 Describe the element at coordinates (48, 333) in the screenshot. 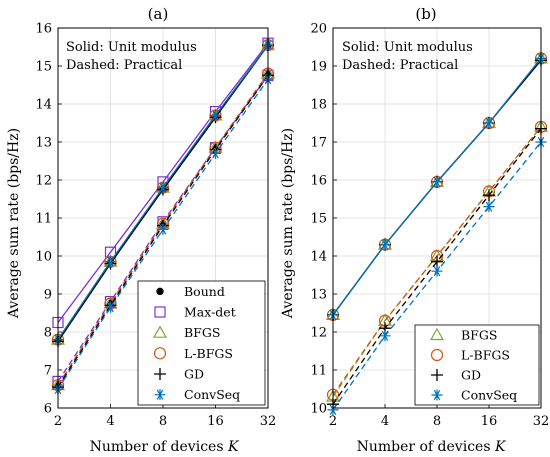

I see `panel-a-y-tick-label: 8` at that location.